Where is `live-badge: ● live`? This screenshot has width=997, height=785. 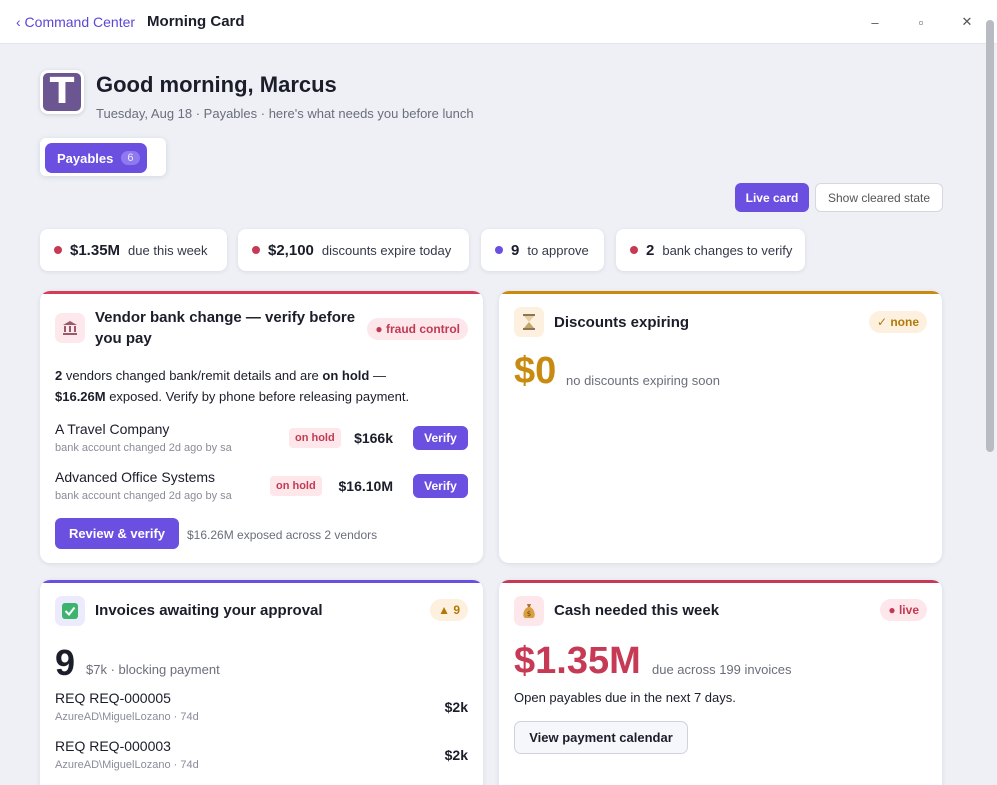
live-badge: ● live is located at coordinates (903, 610).